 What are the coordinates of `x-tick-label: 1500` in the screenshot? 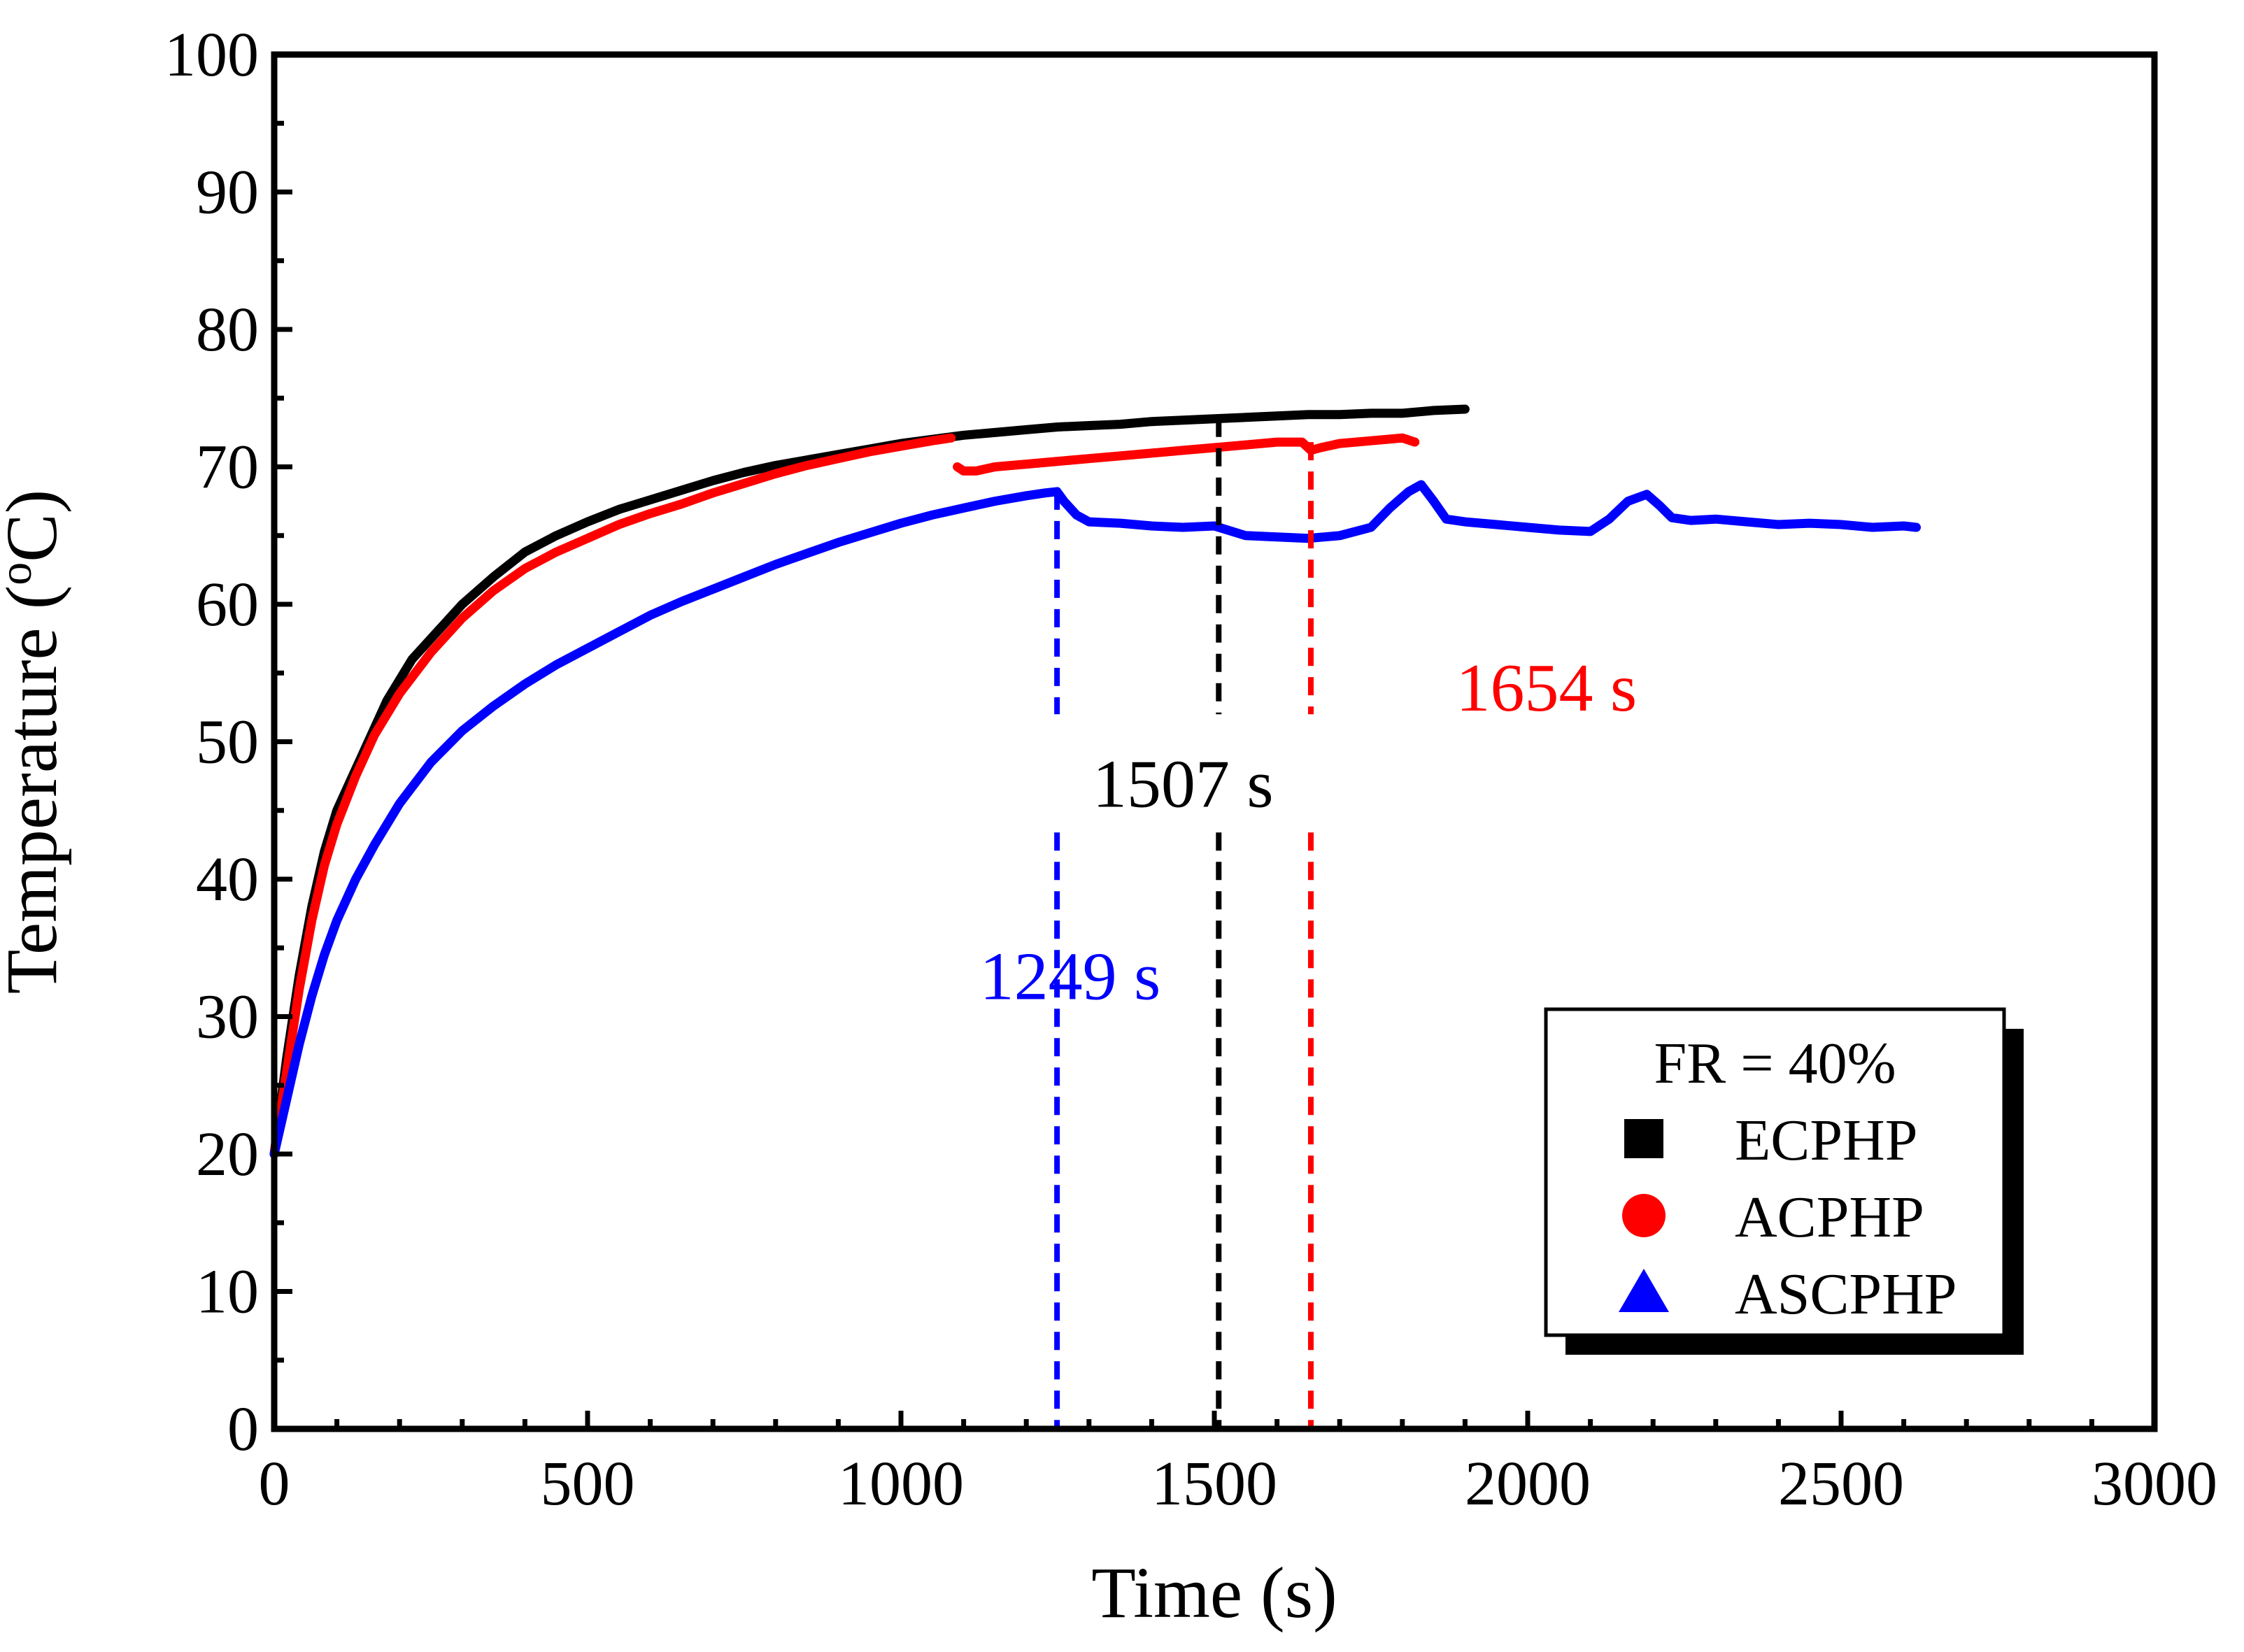 It's located at (1214, 1483).